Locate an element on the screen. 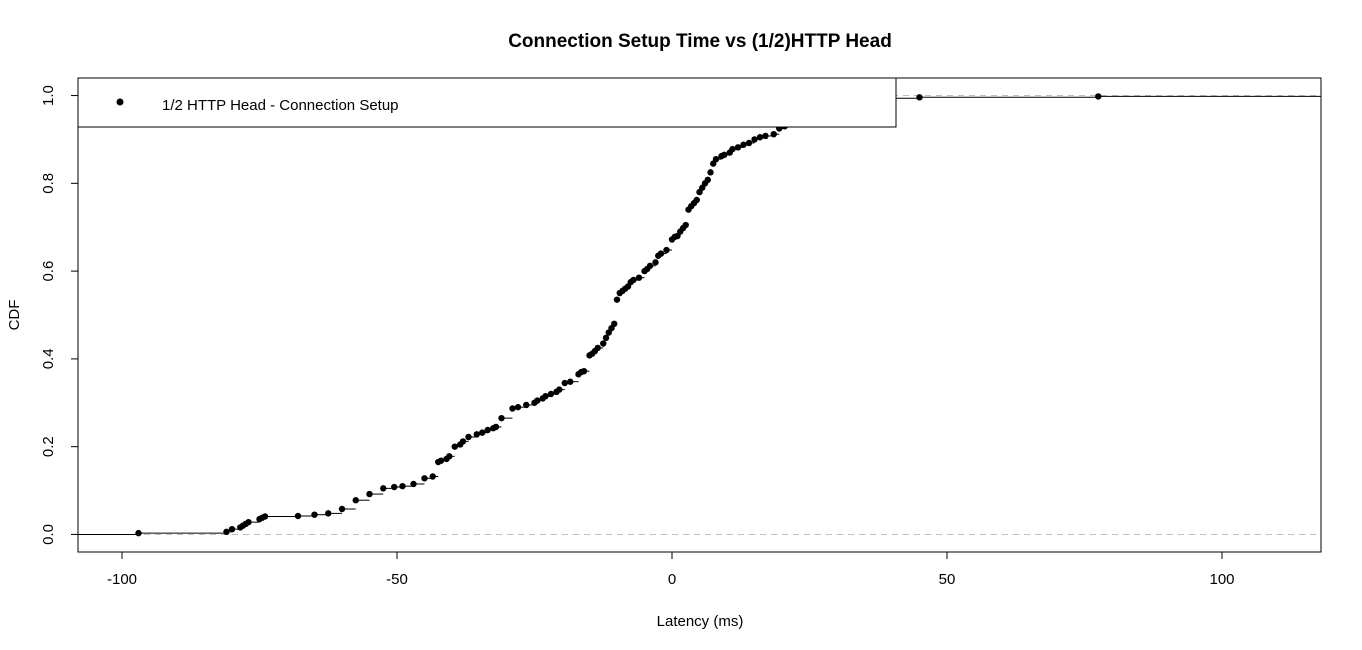  y-tick-label: 0.8 is located at coordinates (48, 183).